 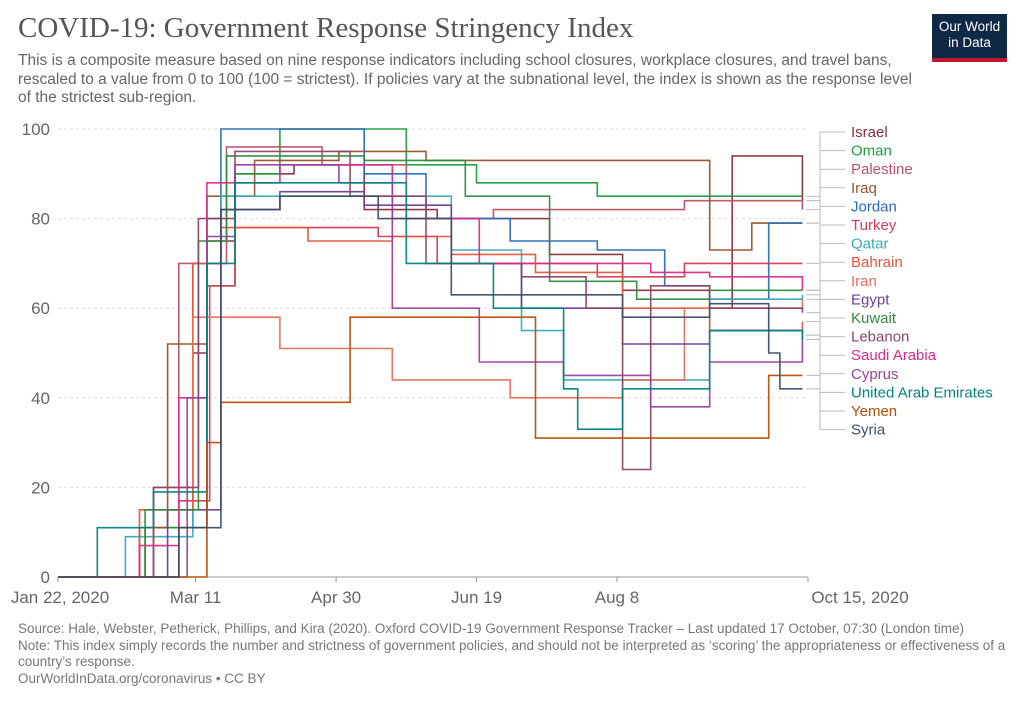 What do you see at coordinates (894, 355) in the screenshot?
I see `legend-label-saudi-arabia: Saudi Arabia` at bounding box center [894, 355].